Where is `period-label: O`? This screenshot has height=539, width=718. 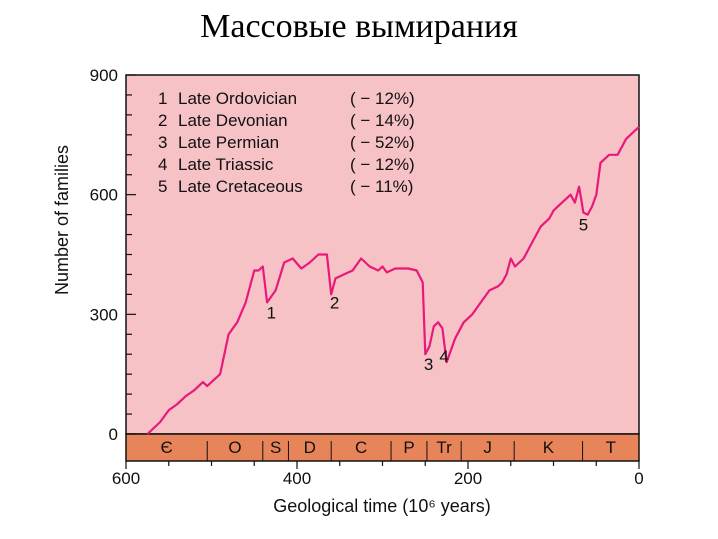
period-label: O is located at coordinates (234, 447).